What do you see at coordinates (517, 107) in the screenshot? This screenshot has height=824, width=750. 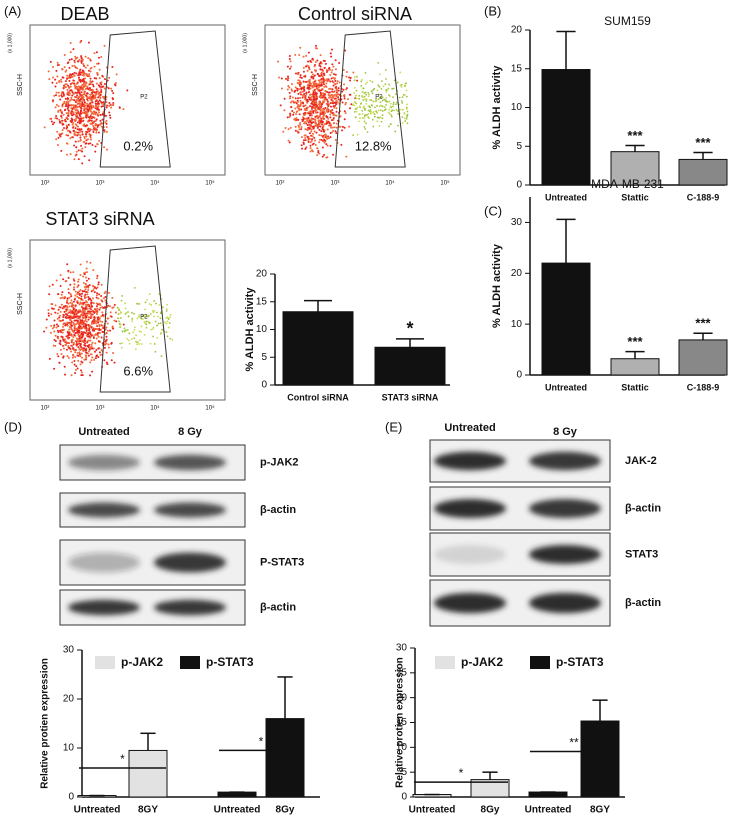 I see `y-tick-label: 10` at bounding box center [517, 107].